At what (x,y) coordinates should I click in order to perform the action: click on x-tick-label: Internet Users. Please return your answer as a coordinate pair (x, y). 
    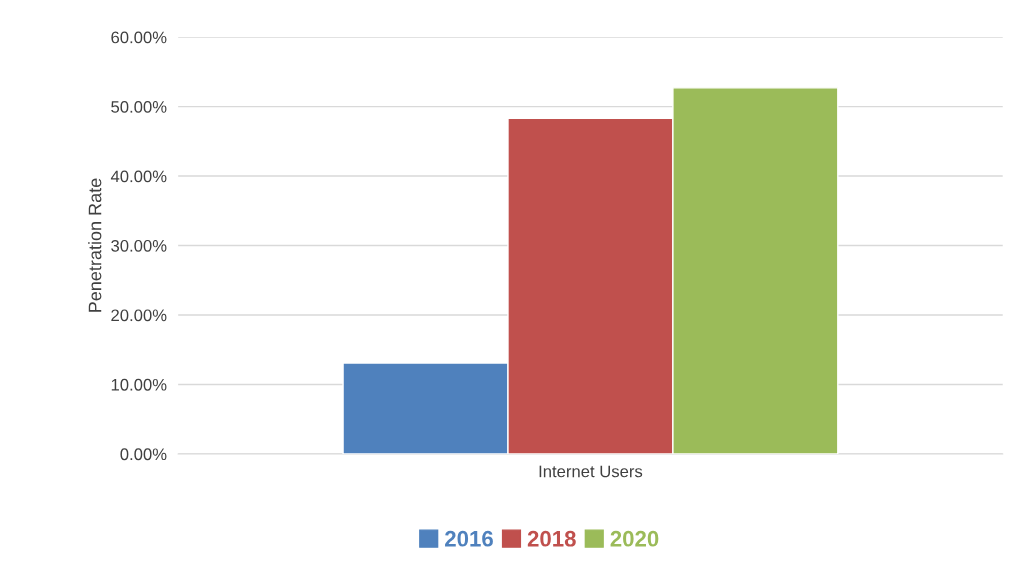
    Looking at the image, I should click on (591, 471).